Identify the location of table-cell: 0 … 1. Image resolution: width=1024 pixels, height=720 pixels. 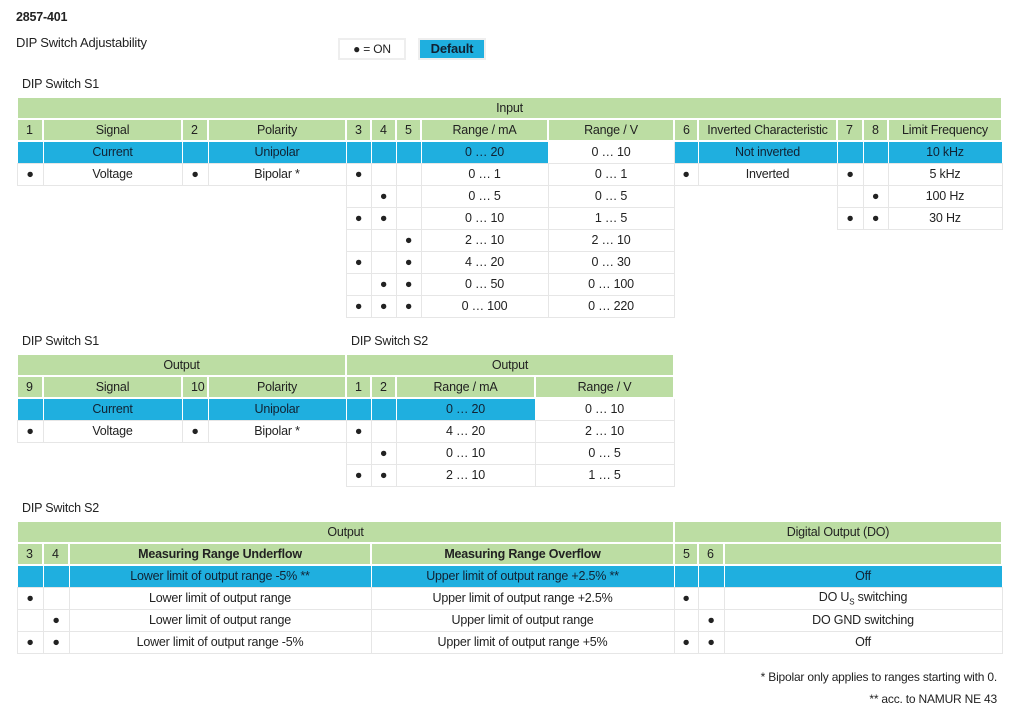
(484, 174).